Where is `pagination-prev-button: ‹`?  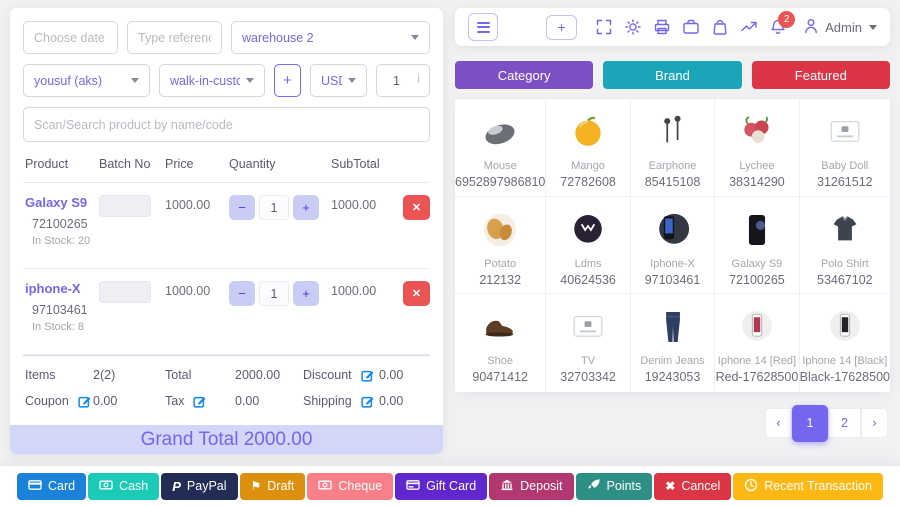 pagination-prev-button: ‹ is located at coordinates (778, 423).